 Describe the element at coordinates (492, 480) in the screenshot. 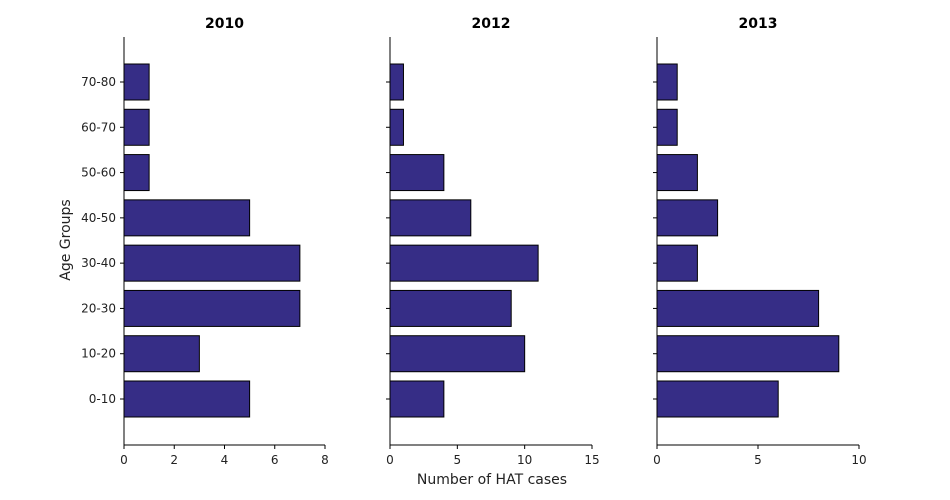

I see `x-axis-label: Number of HAT cases` at that location.